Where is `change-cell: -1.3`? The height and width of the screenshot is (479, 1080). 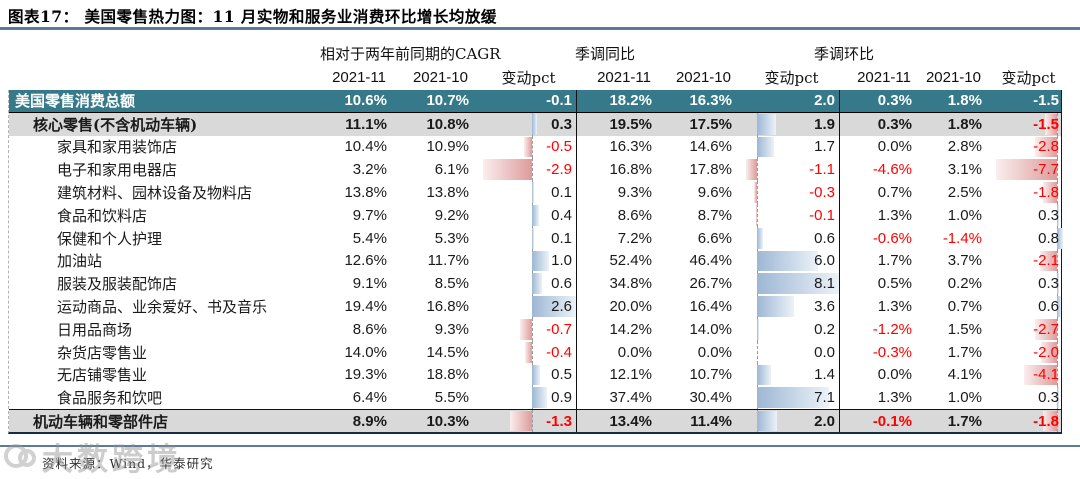
change-cell: -1.3 is located at coordinates (529, 421).